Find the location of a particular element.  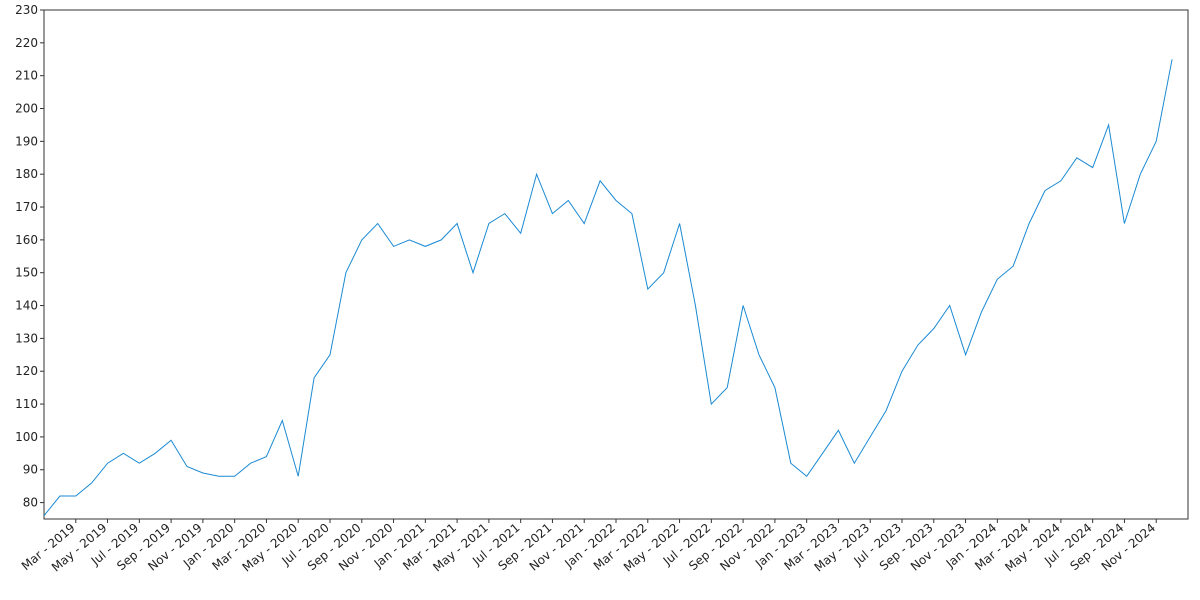

y-tick-label: 210 is located at coordinates (26, 76).